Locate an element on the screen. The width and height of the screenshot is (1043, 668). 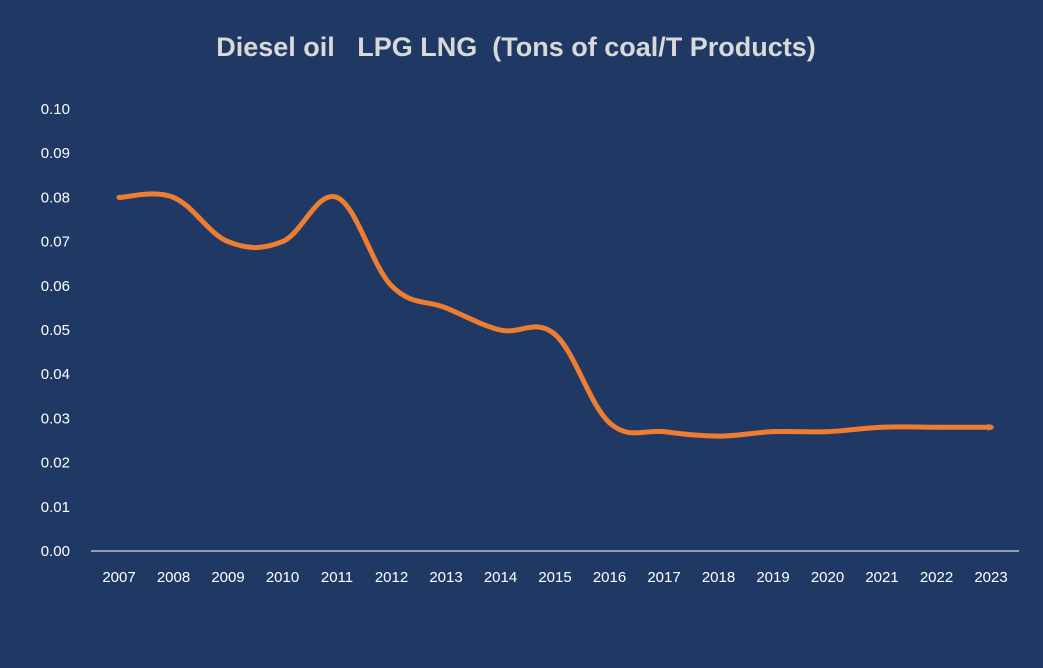
x-tick-label: 2009 is located at coordinates (227, 577).